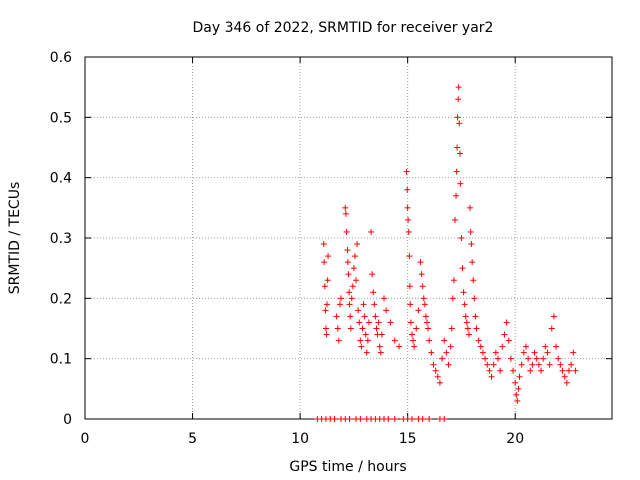  What do you see at coordinates (61, 360) in the screenshot?
I see `y-tick-label: 0.1` at bounding box center [61, 360].